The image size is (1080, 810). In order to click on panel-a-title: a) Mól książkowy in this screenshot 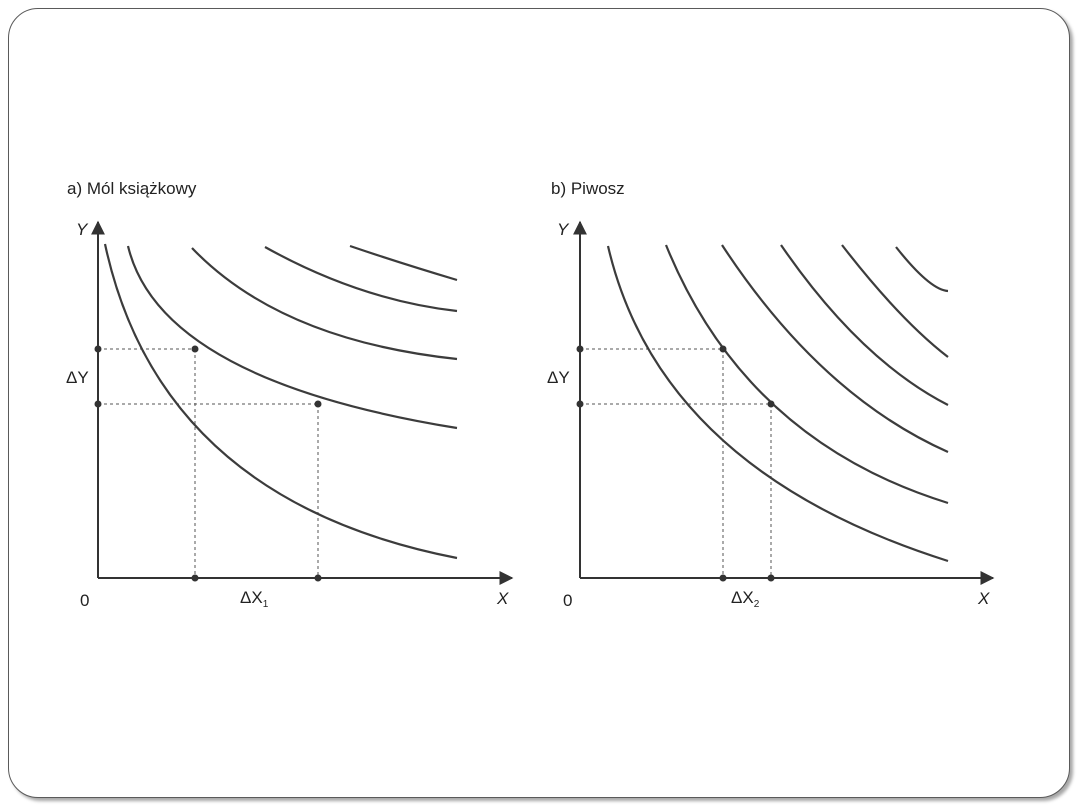, I will do `click(132, 188)`.